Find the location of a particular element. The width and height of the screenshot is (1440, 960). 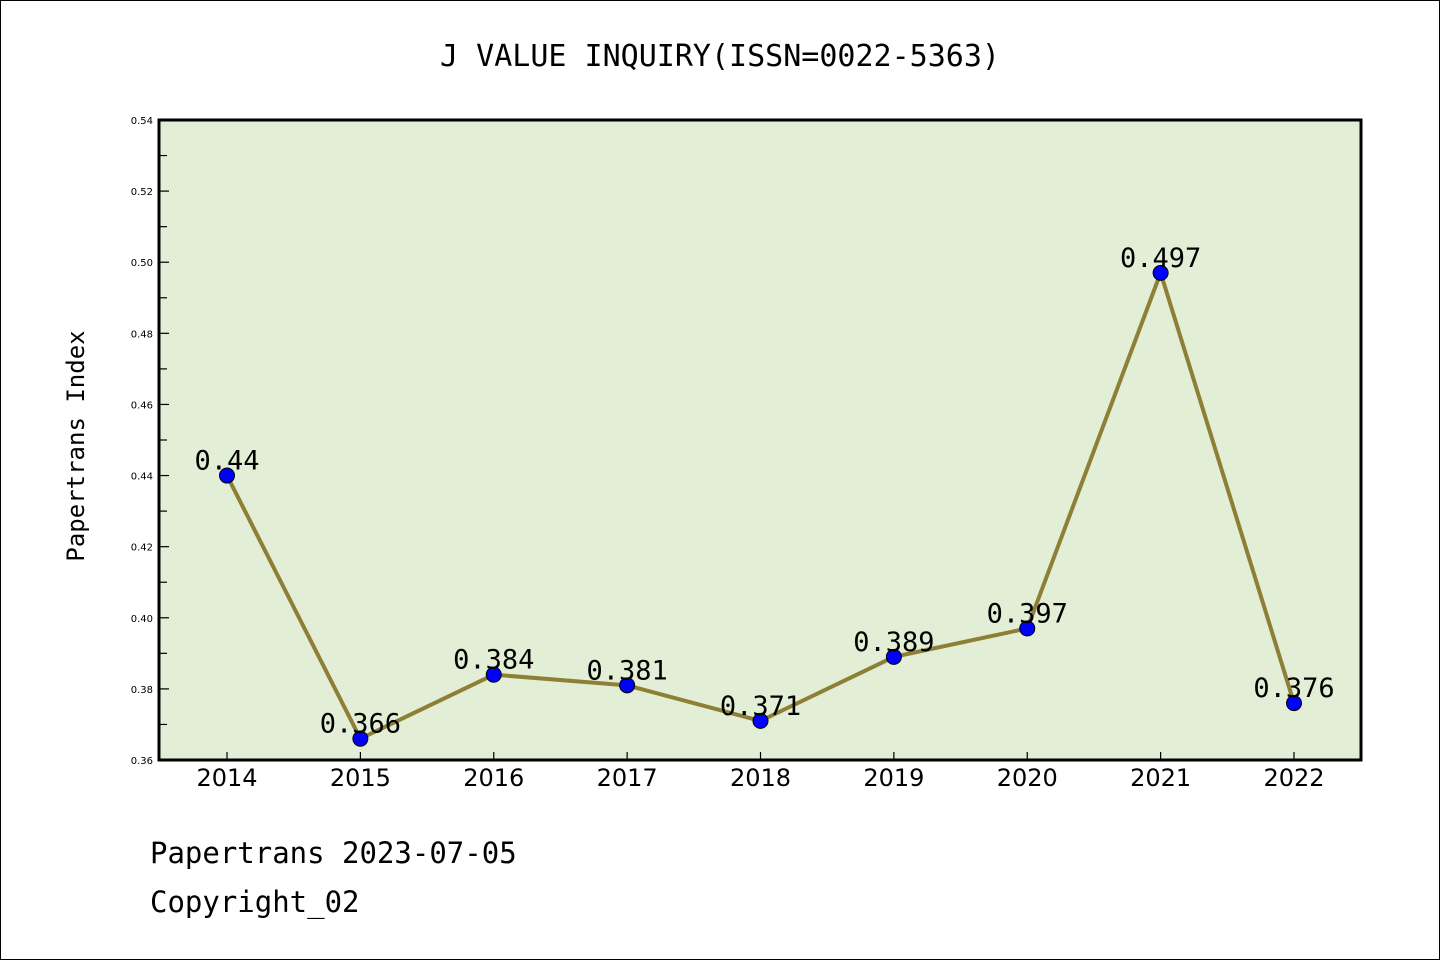

x-tick-label: 2015 is located at coordinates (360, 778).